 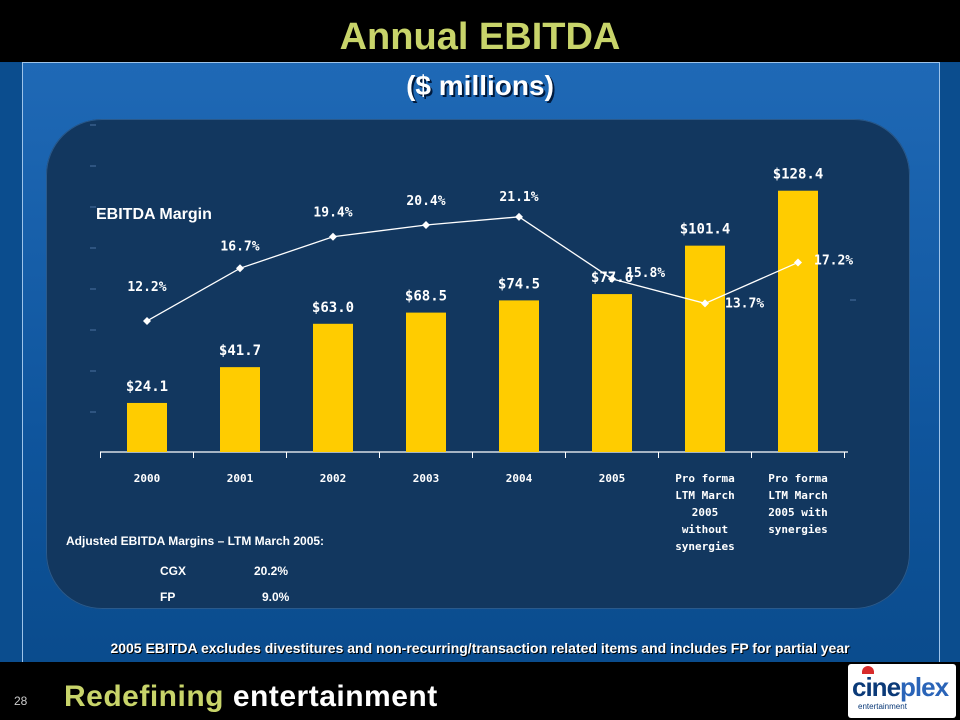 What do you see at coordinates (705, 529) in the screenshot?
I see `x-tick-label: without` at bounding box center [705, 529].